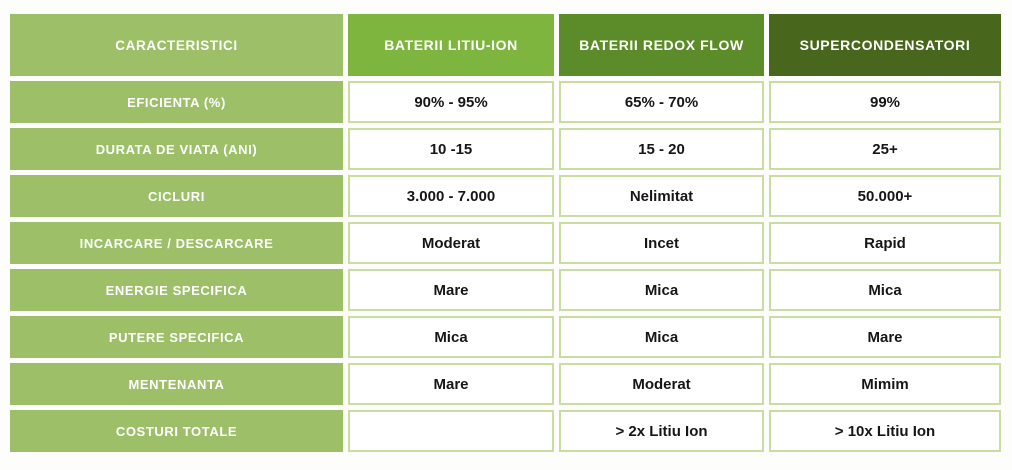 Image resolution: width=1012 pixels, height=470 pixels. Describe the element at coordinates (176, 431) in the screenshot. I see `row-label-costuri-totale: COSTURI TOTALE` at that location.